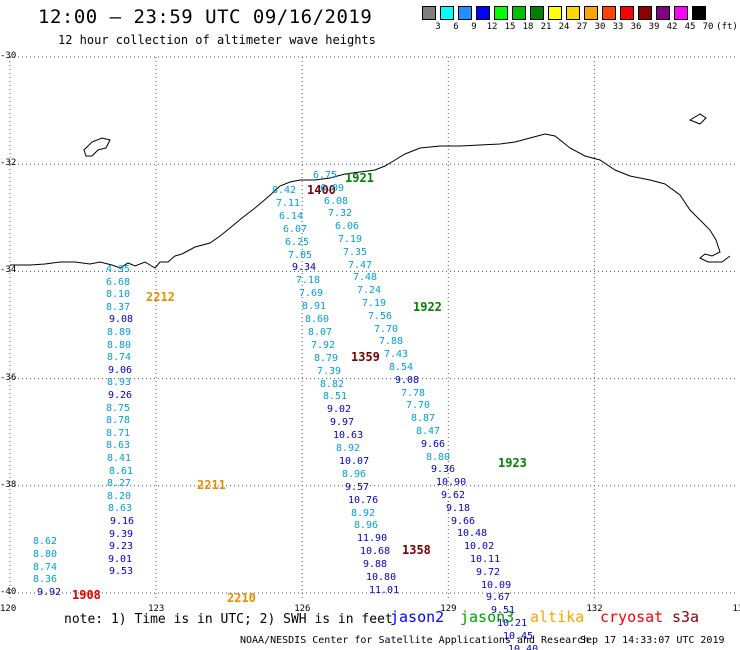 This screenshot has height=650, width=740. I want to click on wave-height-value: 10.45, so click(518, 636).